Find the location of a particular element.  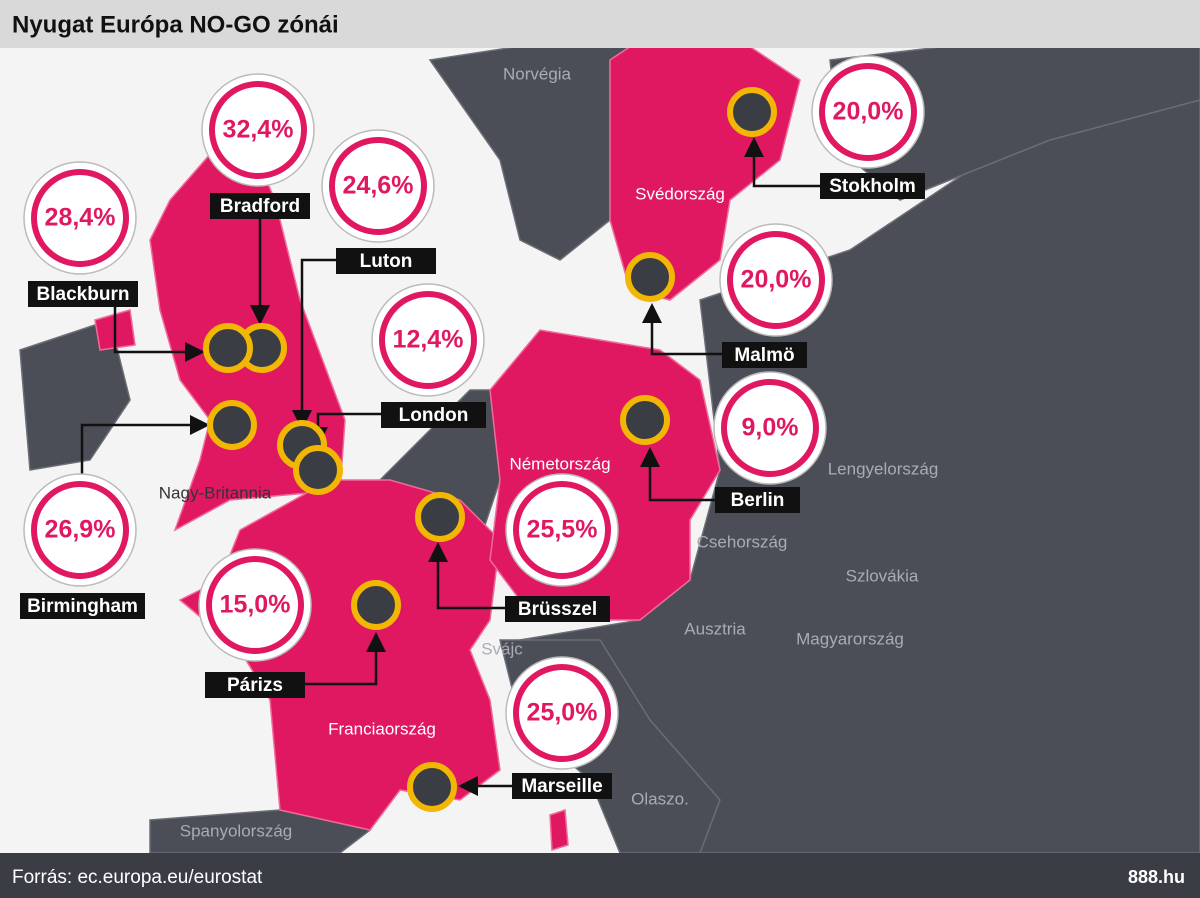

percent-value: 28,4% is located at coordinates (80, 218).